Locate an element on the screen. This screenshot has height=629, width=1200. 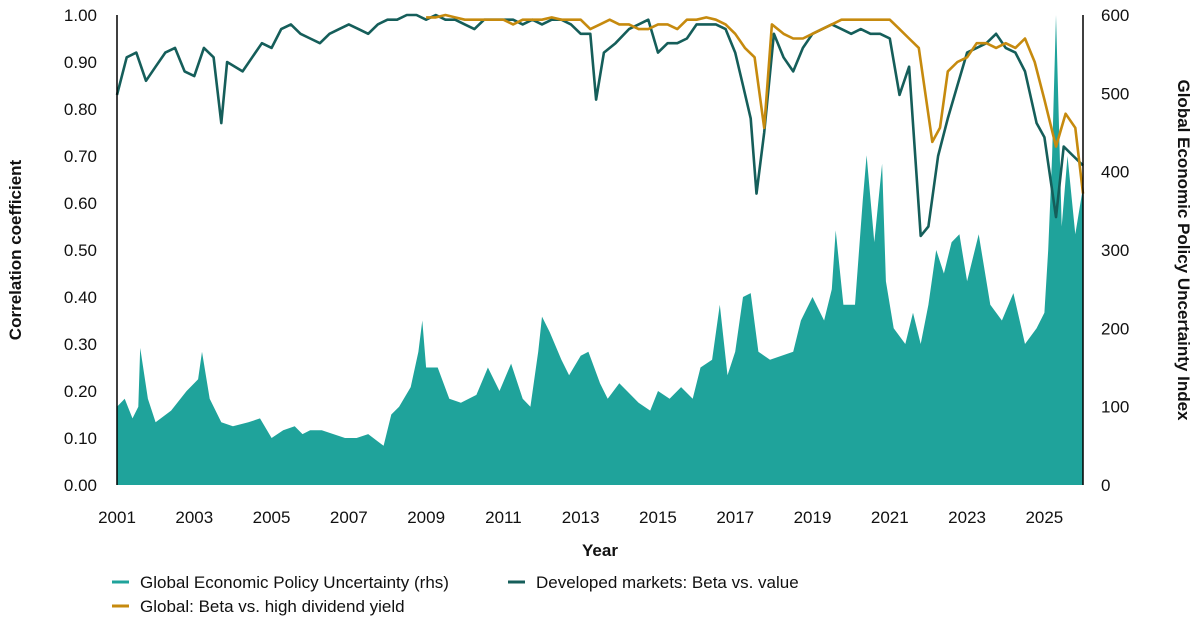
y-axis-title: Correlation coefficient is located at coordinates (15, 249).